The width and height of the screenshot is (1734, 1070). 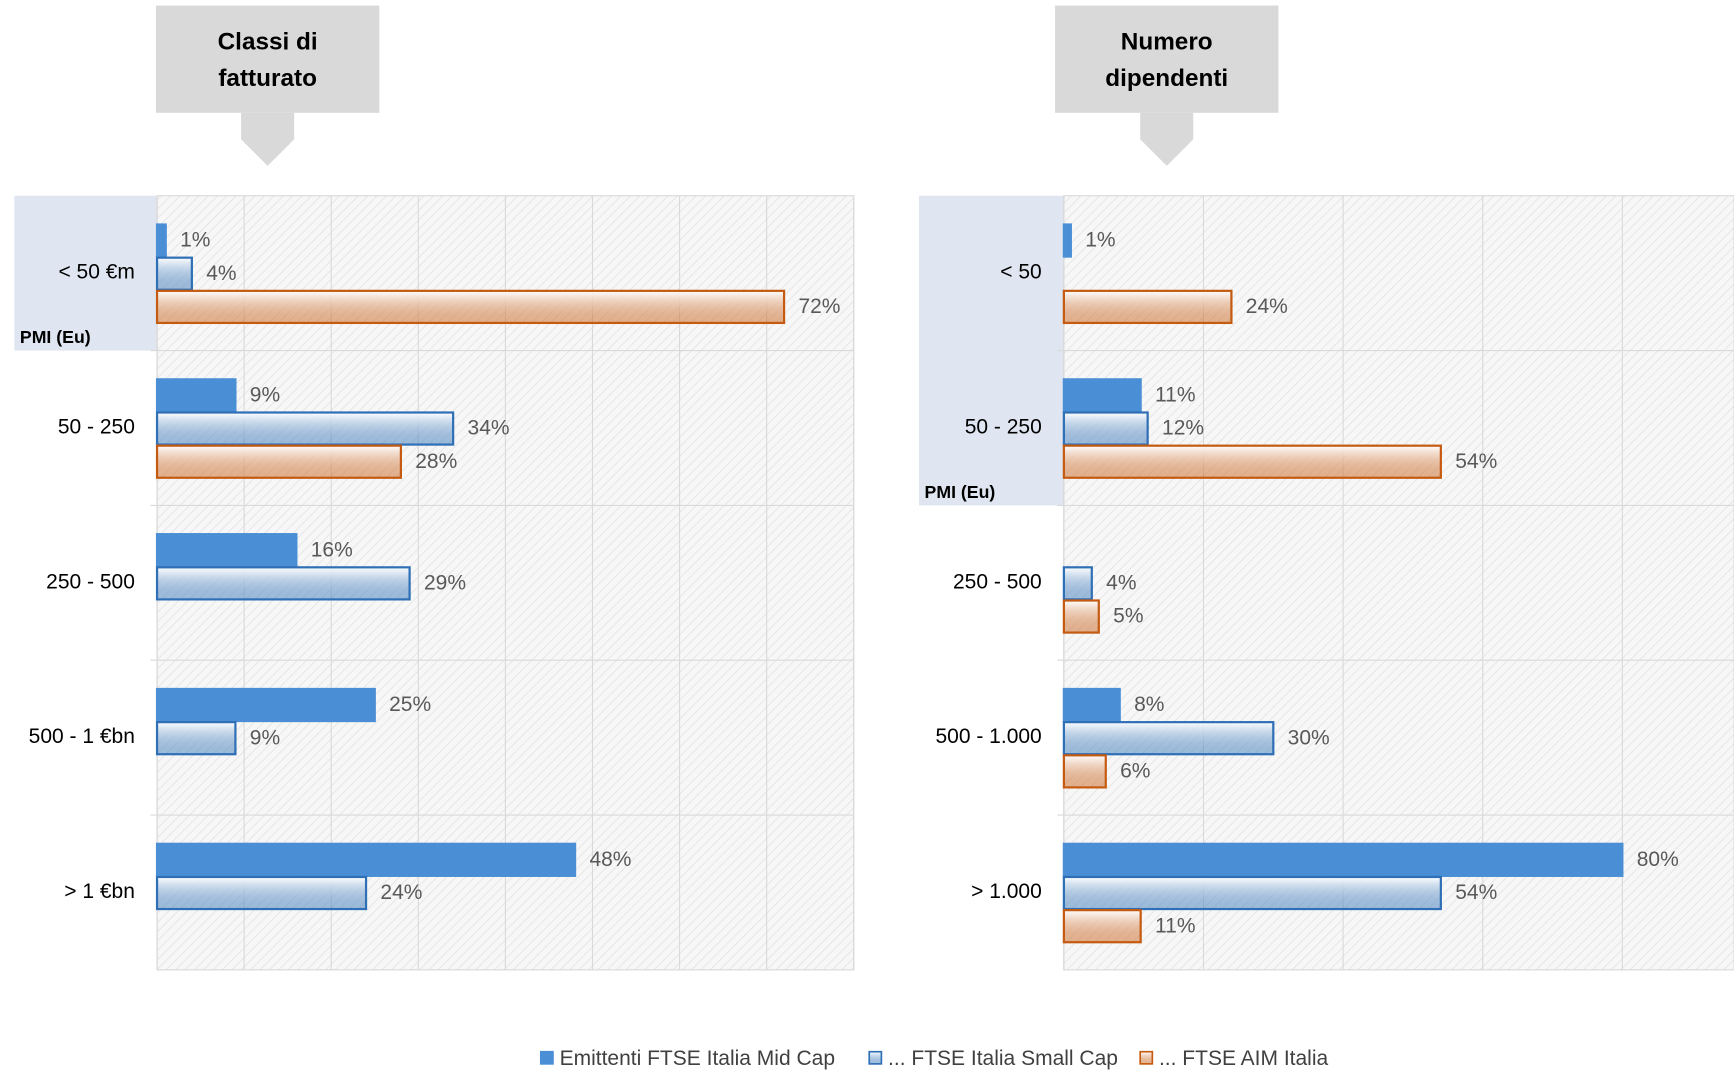 What do you see at coordinates (1183, 428) in the screenshot?
I see `value-label: 12%` at bounding box center [1183, 428].